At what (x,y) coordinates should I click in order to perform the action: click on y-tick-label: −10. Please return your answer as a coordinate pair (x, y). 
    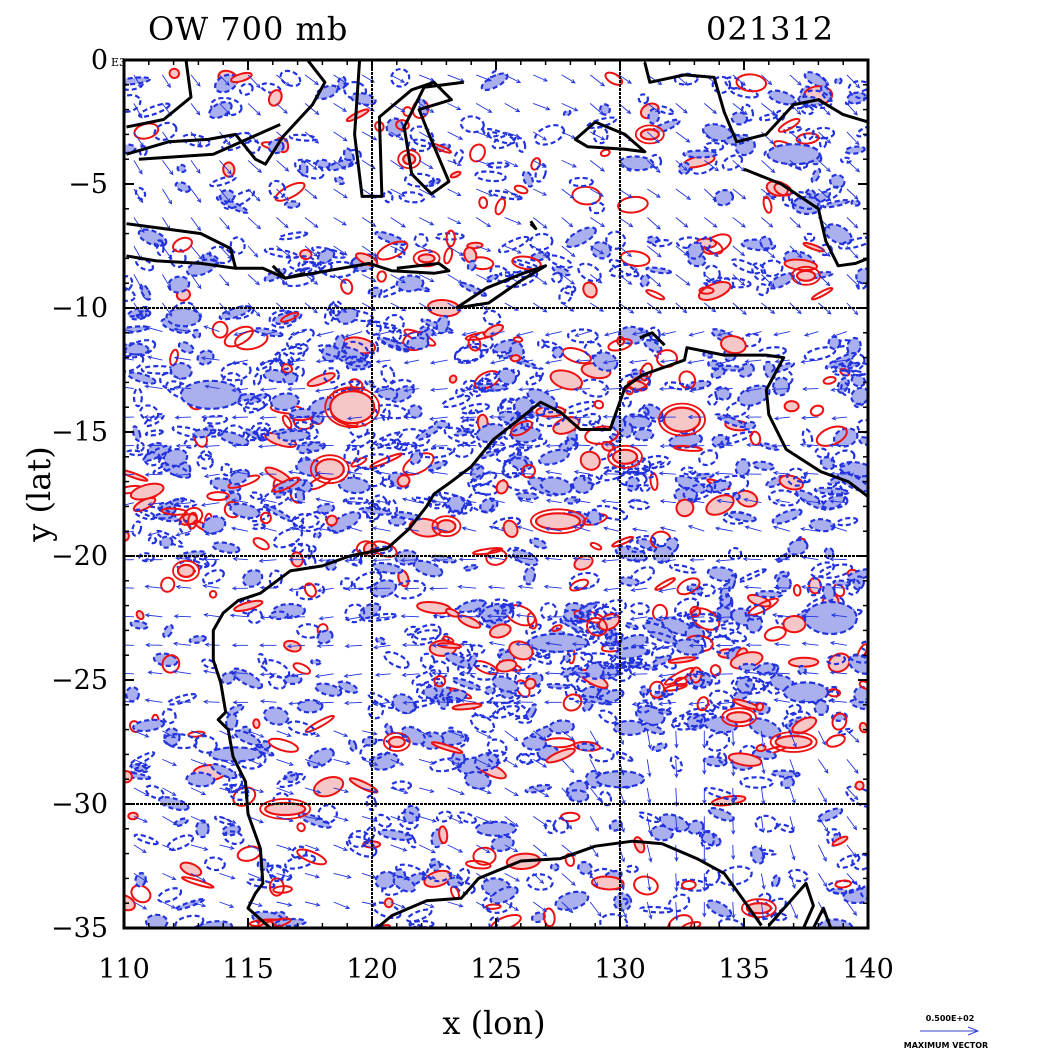
    Looking at the image, I should click on (79, 308).